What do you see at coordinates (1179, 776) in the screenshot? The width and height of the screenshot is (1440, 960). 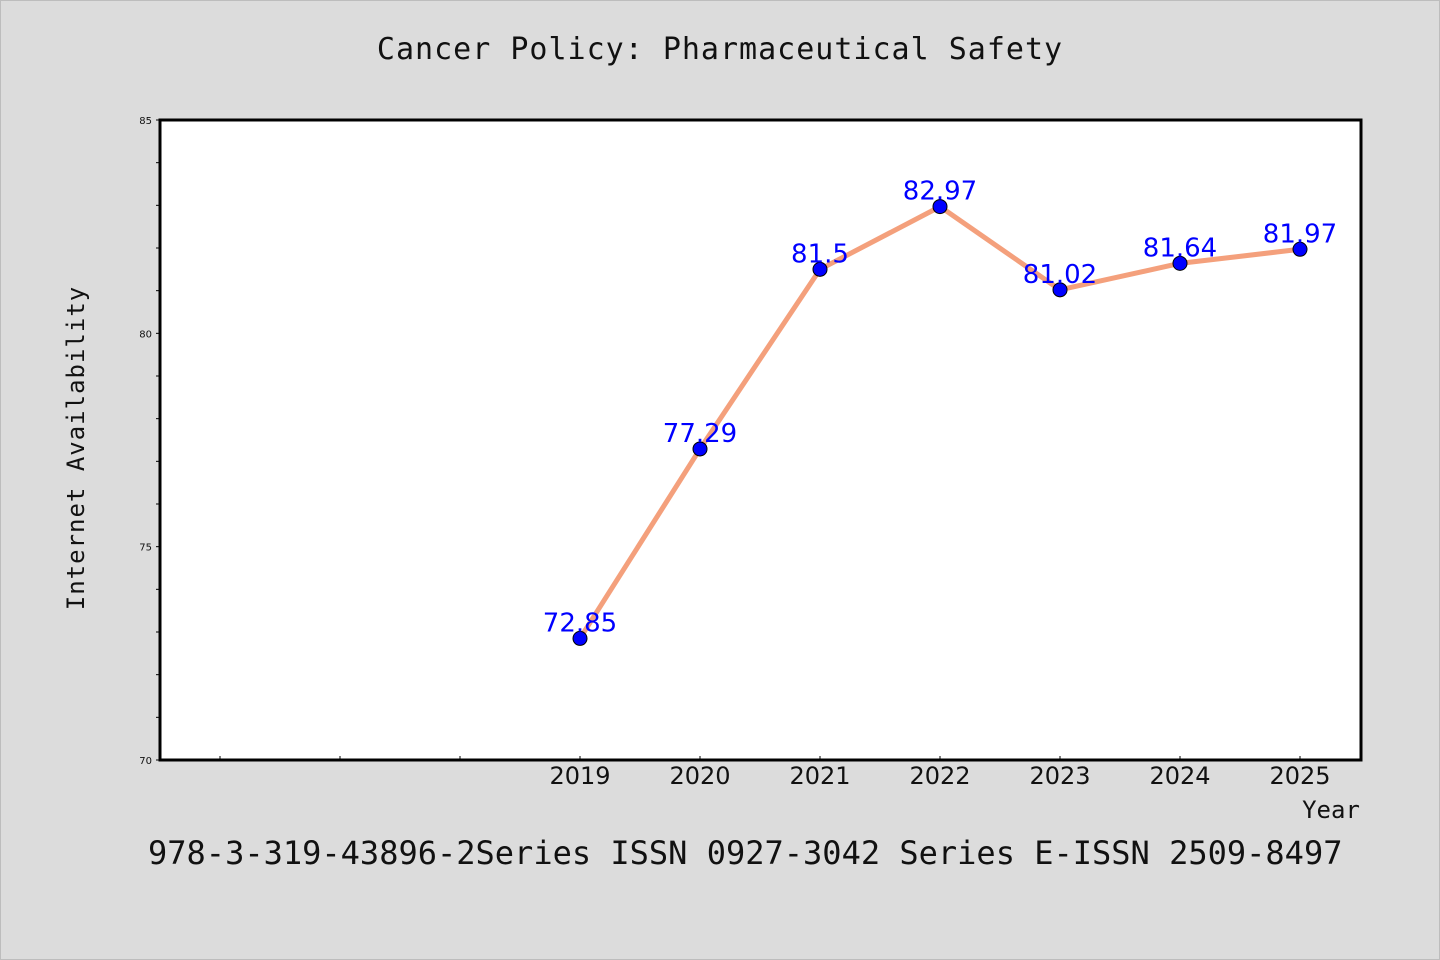 I see `x-tick-label: 2024` at bounding box center [1179, 776].